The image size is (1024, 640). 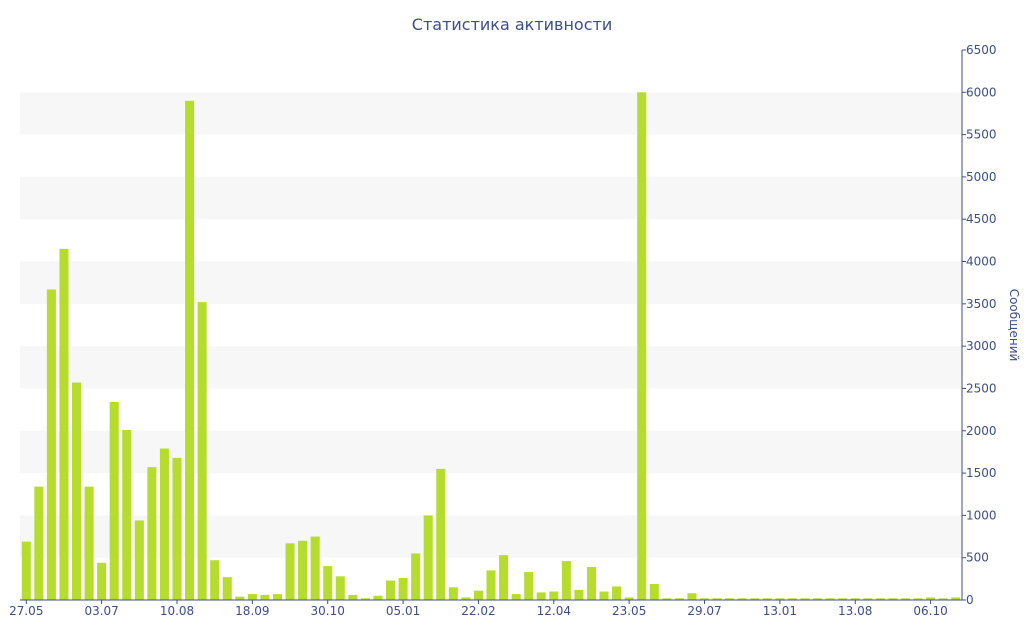 What do you see at coordinates (981, 219) in the screenshot?
I see `y-tick-label: 4500` at bounding box center [981, 219].